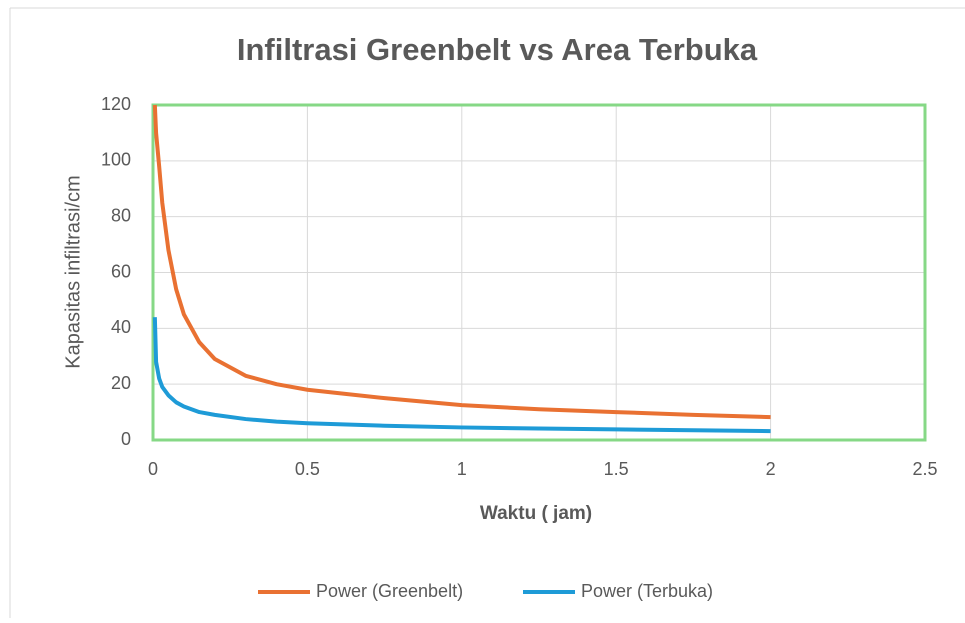 The height and width of the screenshot is (623, 965). What do you see at coordinates (121, 327) in the screenshot?
I see `y-tick-label: 40` at bounding box center [121, 327].